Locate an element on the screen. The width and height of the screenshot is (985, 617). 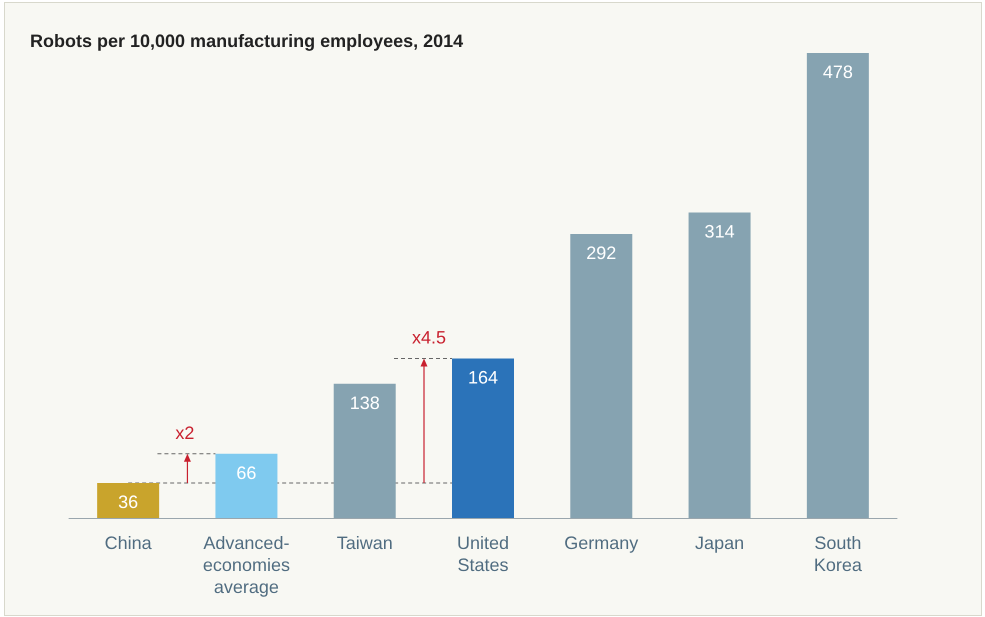
data-label: 164 is located at coordinates (483, 377).